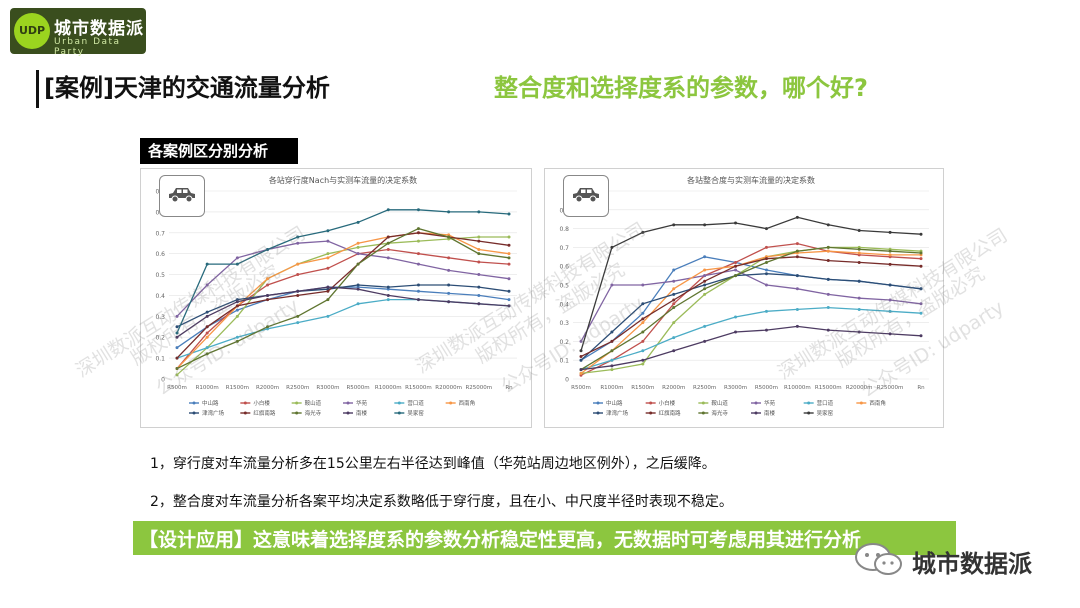 The image size is (1080, 608). What do you see at coordinates (667, 403) in the screenshot?
I see `legend-label: 小白楼` at bounding box center [667, 403].